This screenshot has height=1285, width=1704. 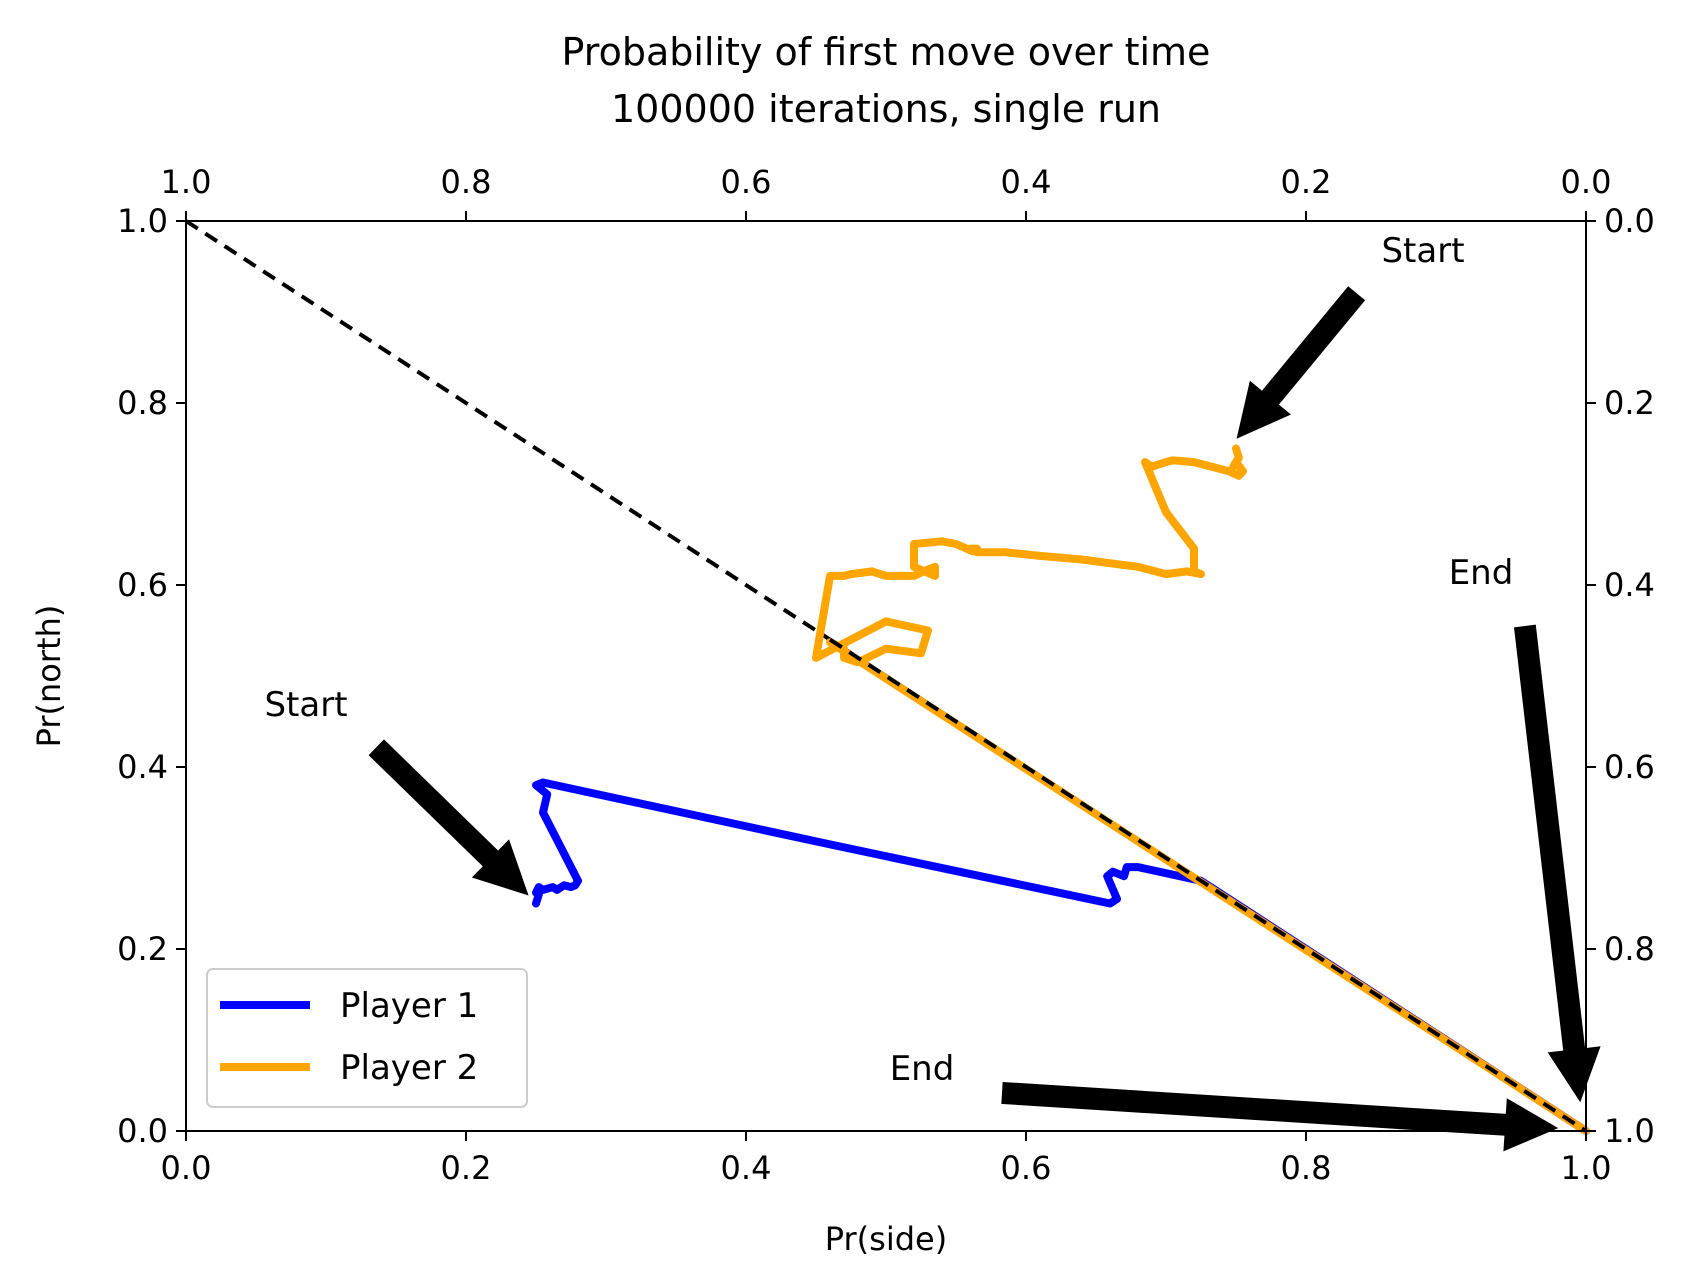 What do you see at coordinates (1629, 403) in the screenshot?
I see `right-tick-label: 0.2` at bounding box center [1629, 403].